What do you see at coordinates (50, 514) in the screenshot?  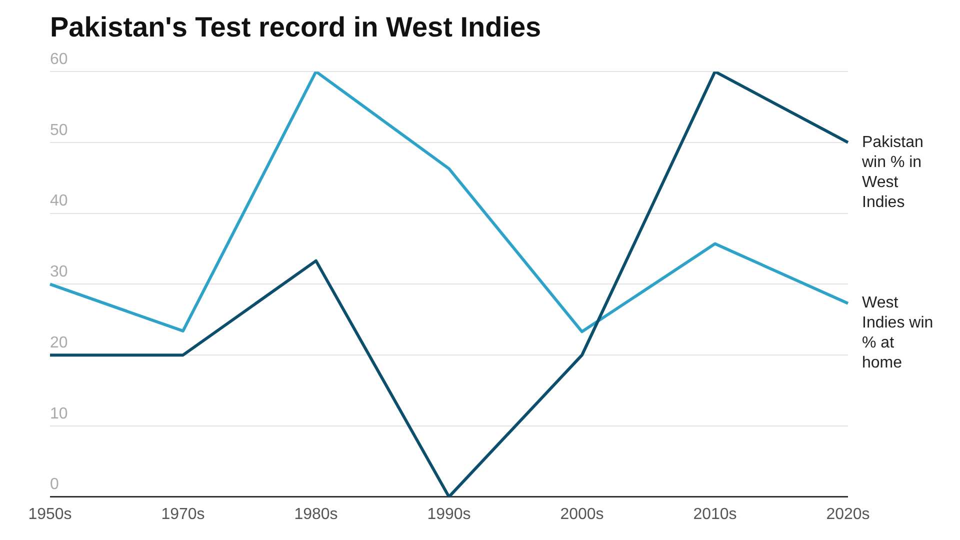 I see `x-tick-label: 1950s` at bounding box center [50, 514].